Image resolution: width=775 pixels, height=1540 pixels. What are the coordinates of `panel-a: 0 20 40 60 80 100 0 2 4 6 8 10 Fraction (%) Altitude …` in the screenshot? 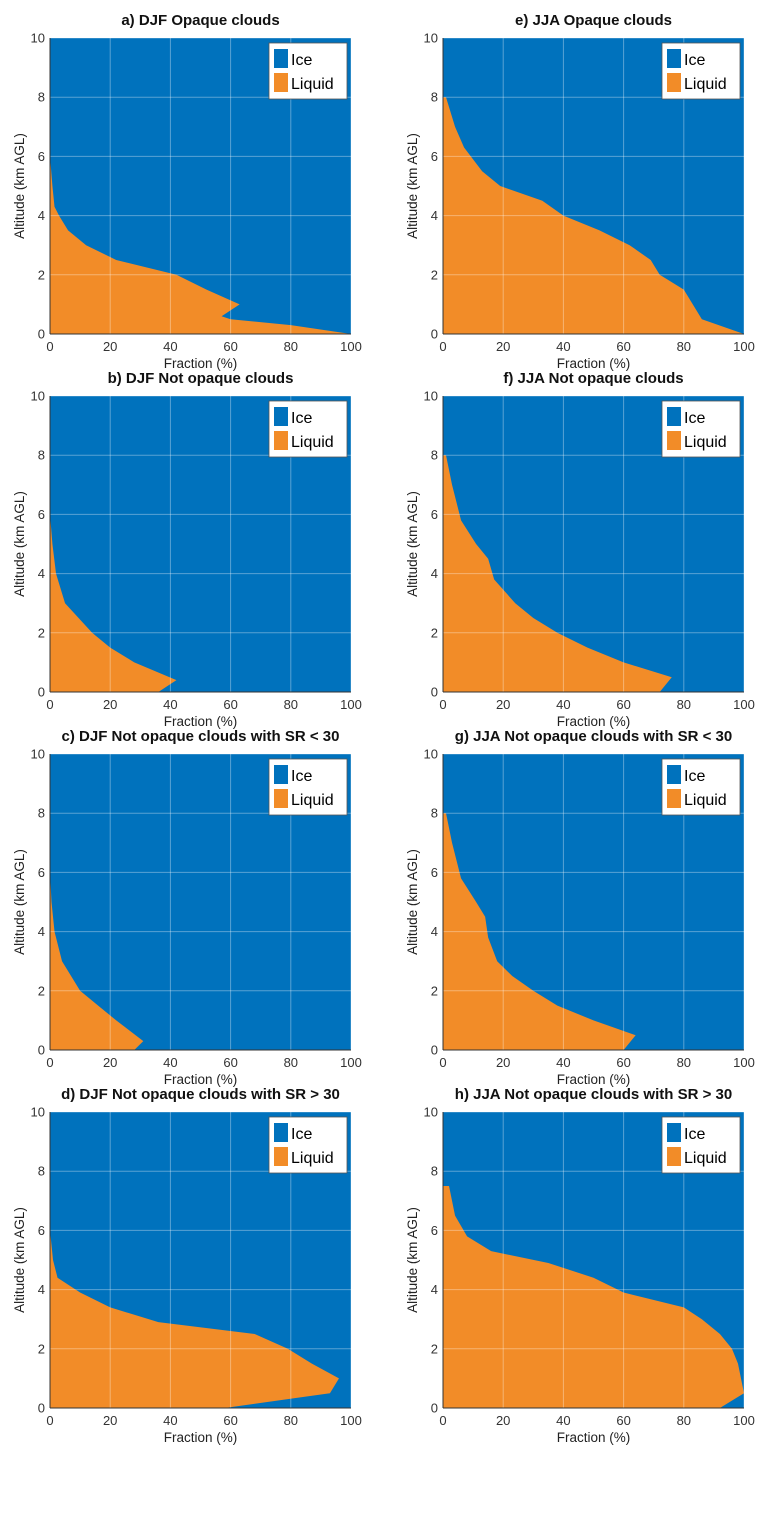 It's located at (187, 191).